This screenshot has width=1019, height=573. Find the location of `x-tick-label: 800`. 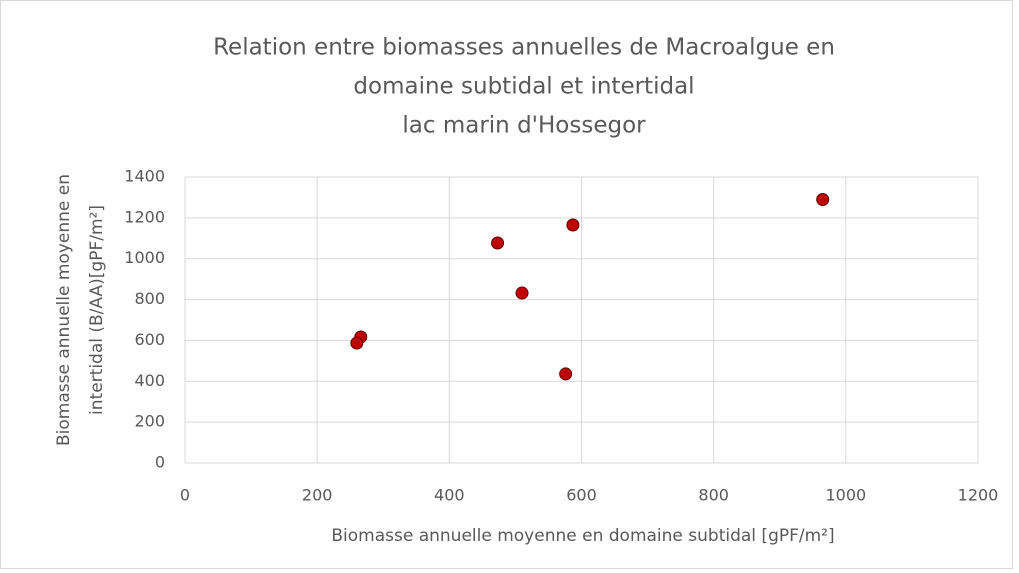

x-tick-label: 800 is located at coordinates (713, 495).